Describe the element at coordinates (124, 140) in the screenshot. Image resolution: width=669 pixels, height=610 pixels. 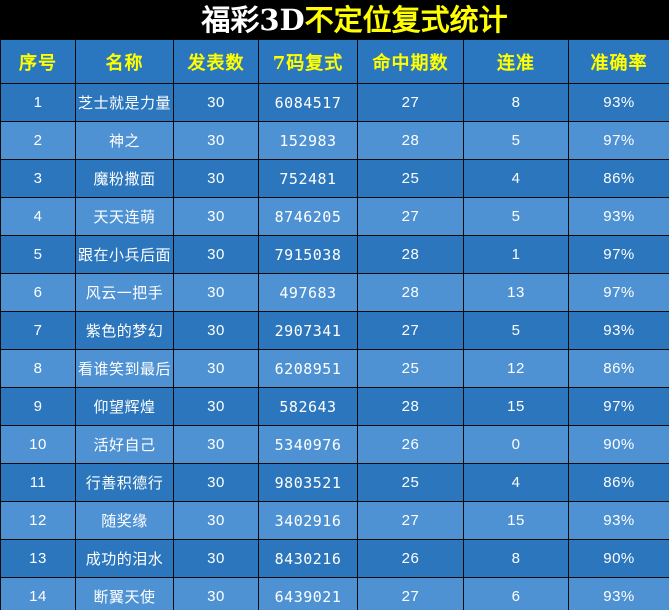
I see `cell-name: 神之` at that location.